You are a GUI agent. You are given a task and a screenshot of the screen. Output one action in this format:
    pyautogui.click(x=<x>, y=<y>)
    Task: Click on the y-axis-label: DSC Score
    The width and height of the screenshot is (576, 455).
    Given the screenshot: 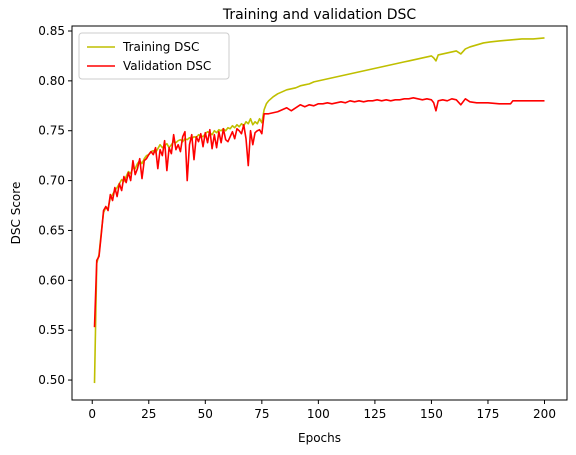 What is the action you would take?
    pyautogui.click(x=16, y=213)
    